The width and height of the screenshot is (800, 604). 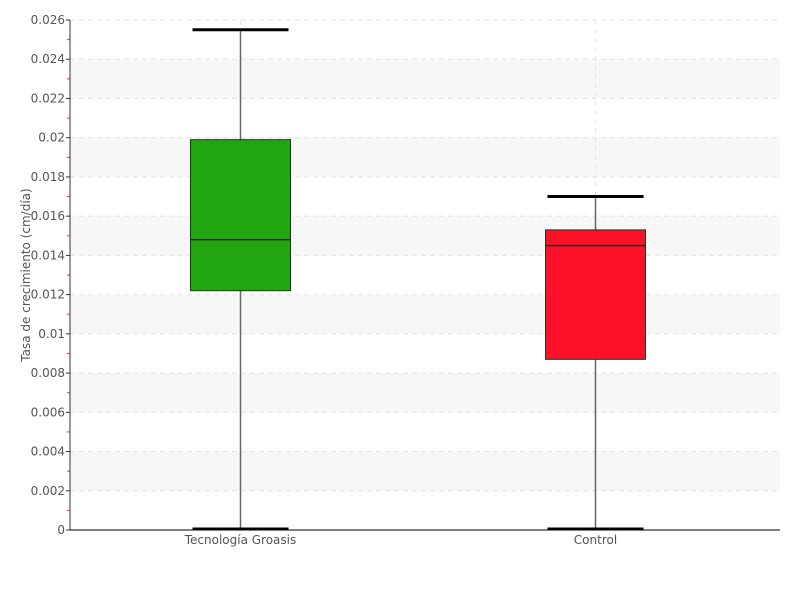 What do you see at coordinates (51, 138) in the screenshot?
I see `y-tick-label: 0.02` at bounding box center [51, 138].